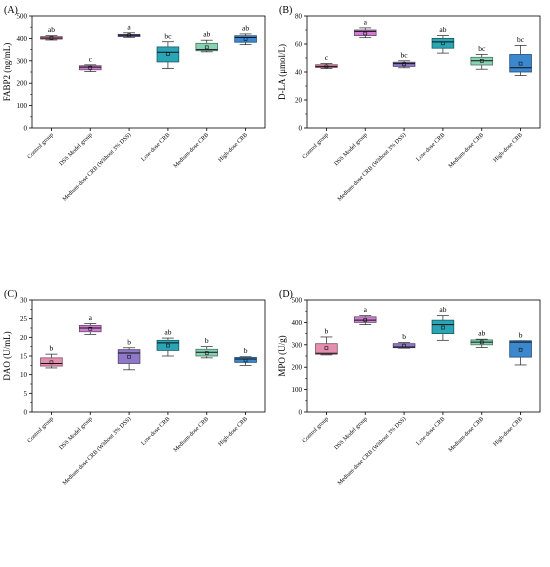 The height and width of the screenshot is (567, 550). I want to click on chart2-significance-label-5: b, so click(246, 350).